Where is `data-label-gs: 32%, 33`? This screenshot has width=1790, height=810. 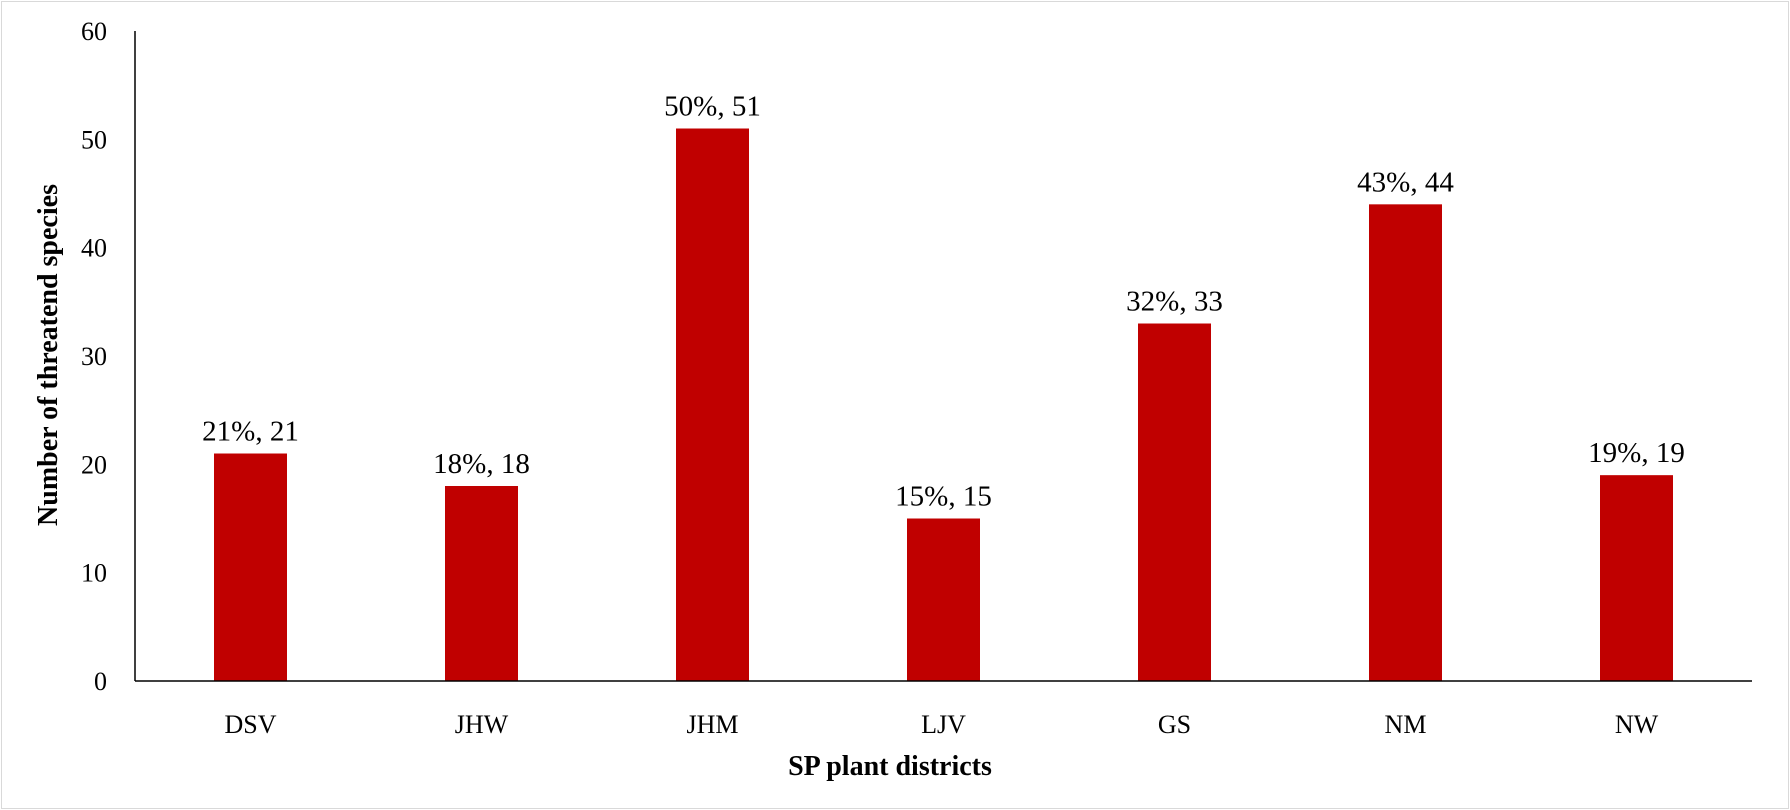 data-label-gs: 32%, 33 is located at coordinates (1174, 302).